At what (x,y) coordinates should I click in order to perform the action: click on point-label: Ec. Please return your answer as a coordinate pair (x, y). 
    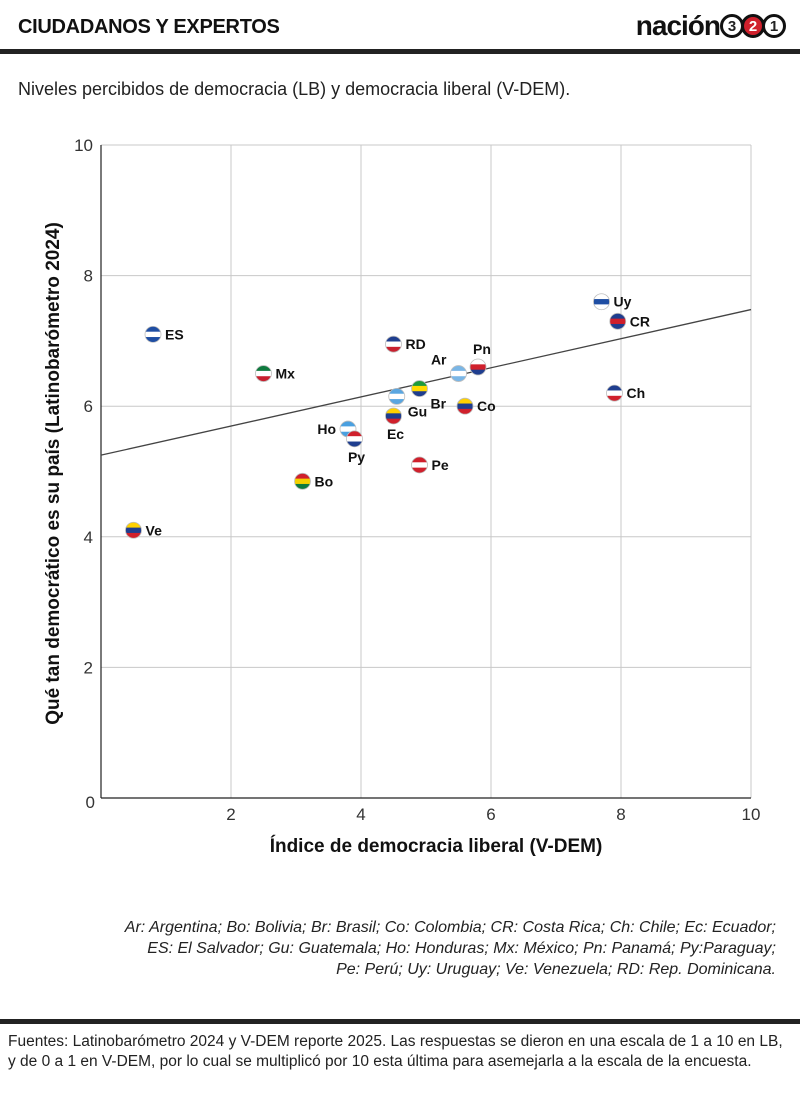
    Looking at the image, I should click on (395, 434).